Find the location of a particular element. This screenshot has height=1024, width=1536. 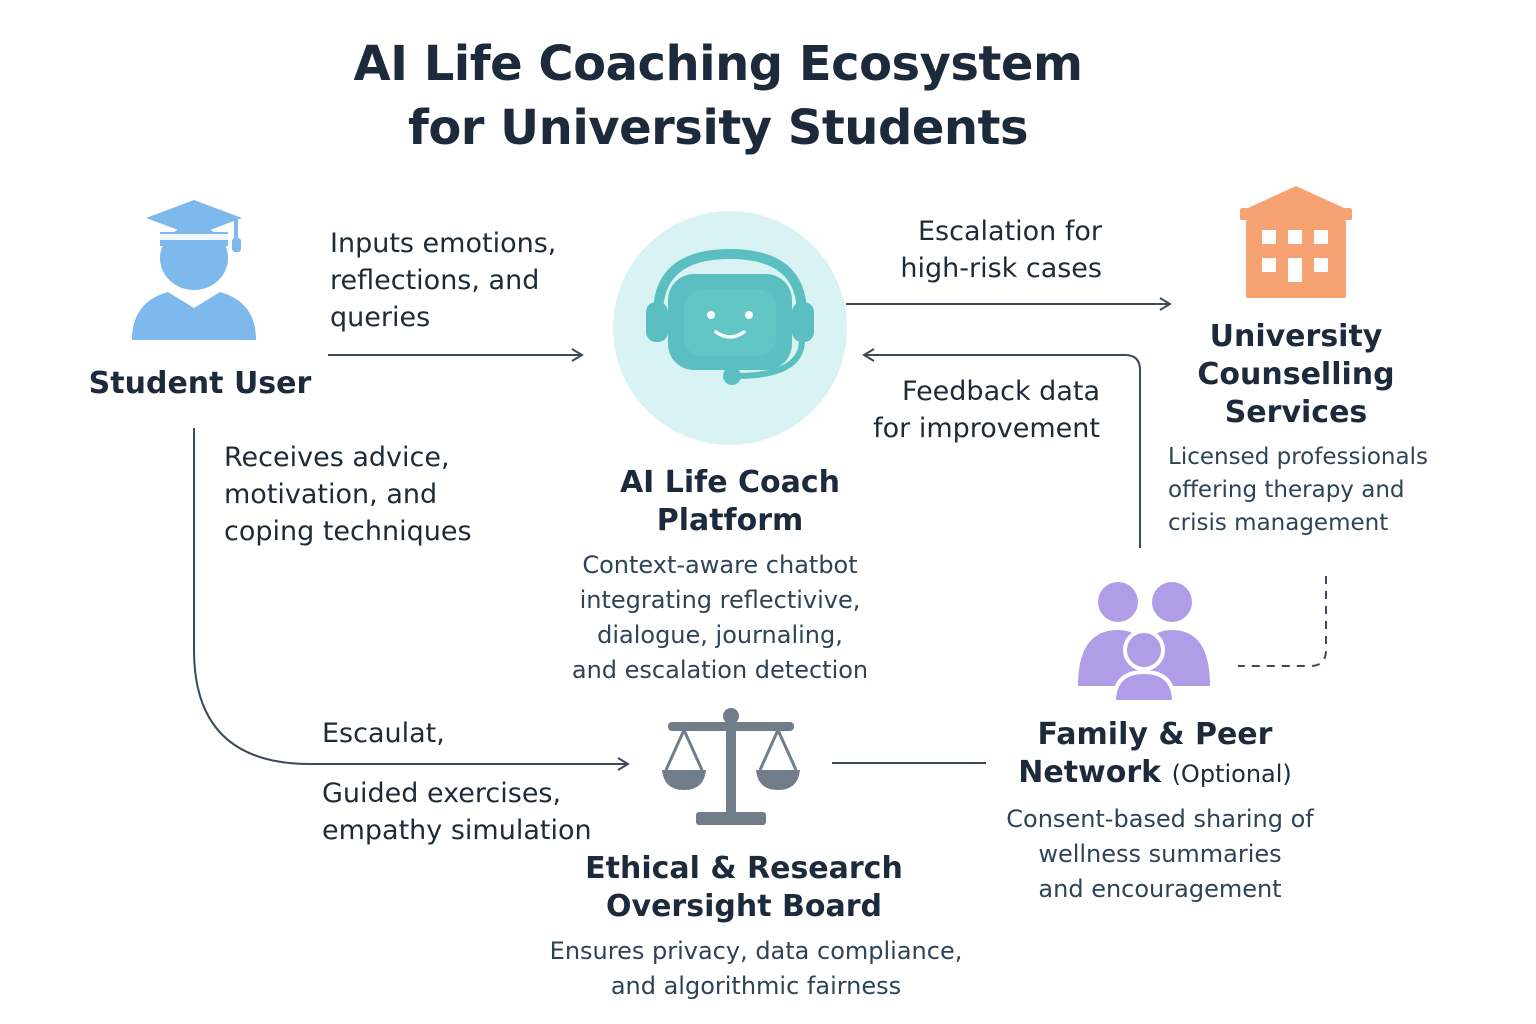

edge-feedback-line-2: for improvement is located at coordinates (970, 428).